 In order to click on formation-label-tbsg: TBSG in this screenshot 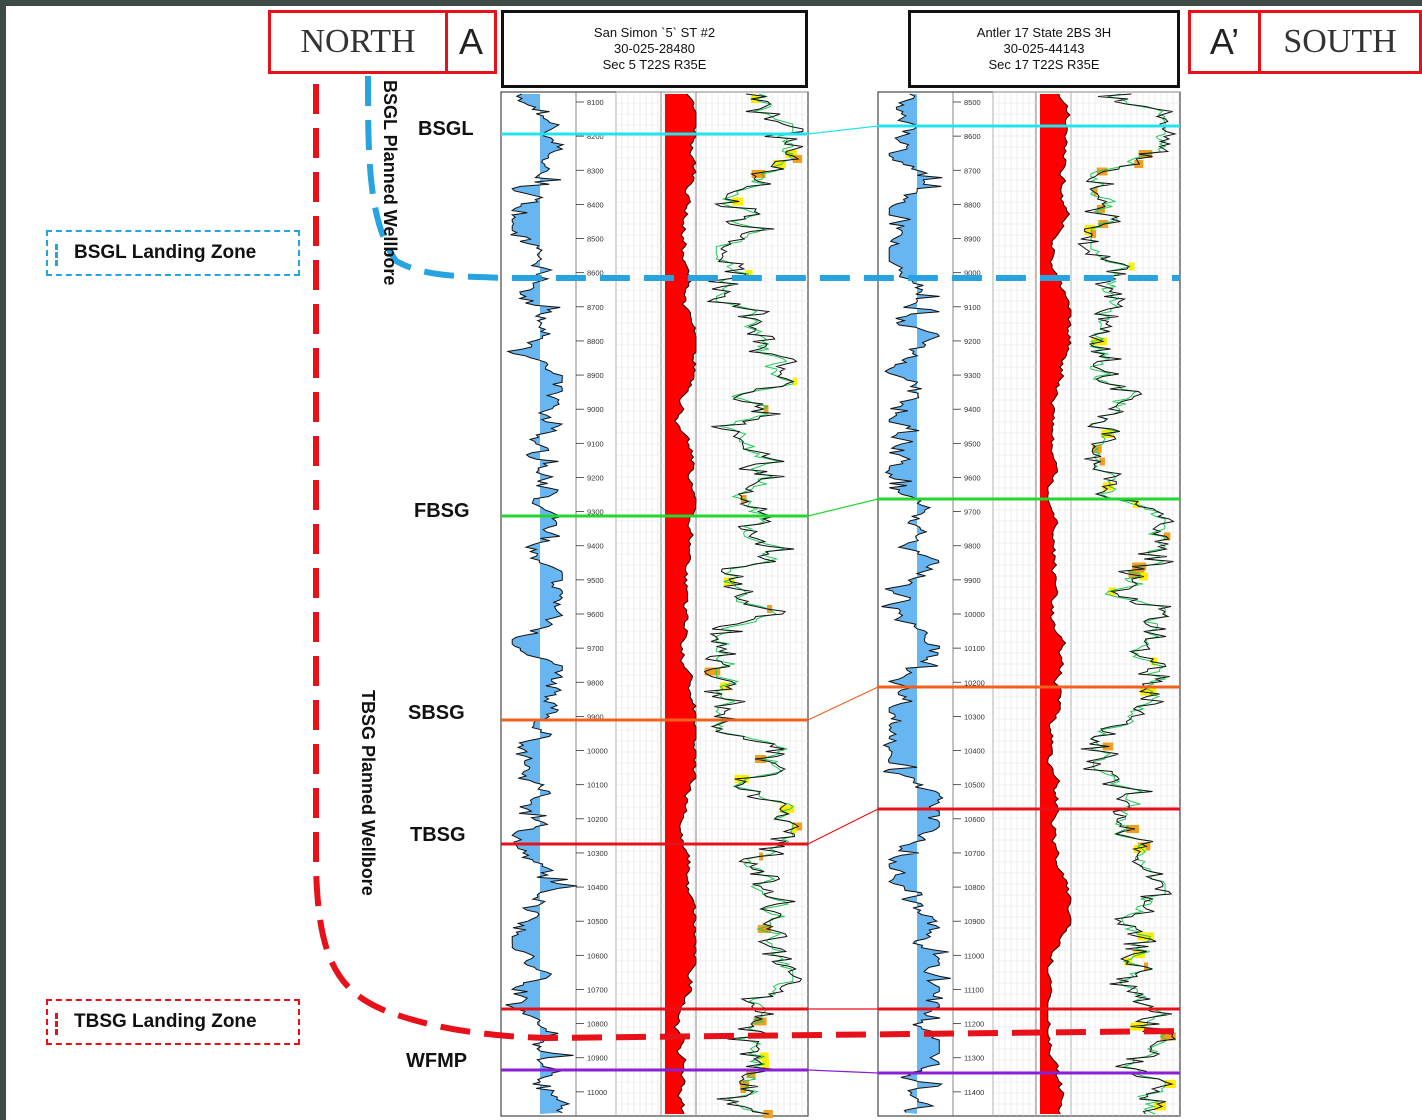, I will do `click(438, 835)`.